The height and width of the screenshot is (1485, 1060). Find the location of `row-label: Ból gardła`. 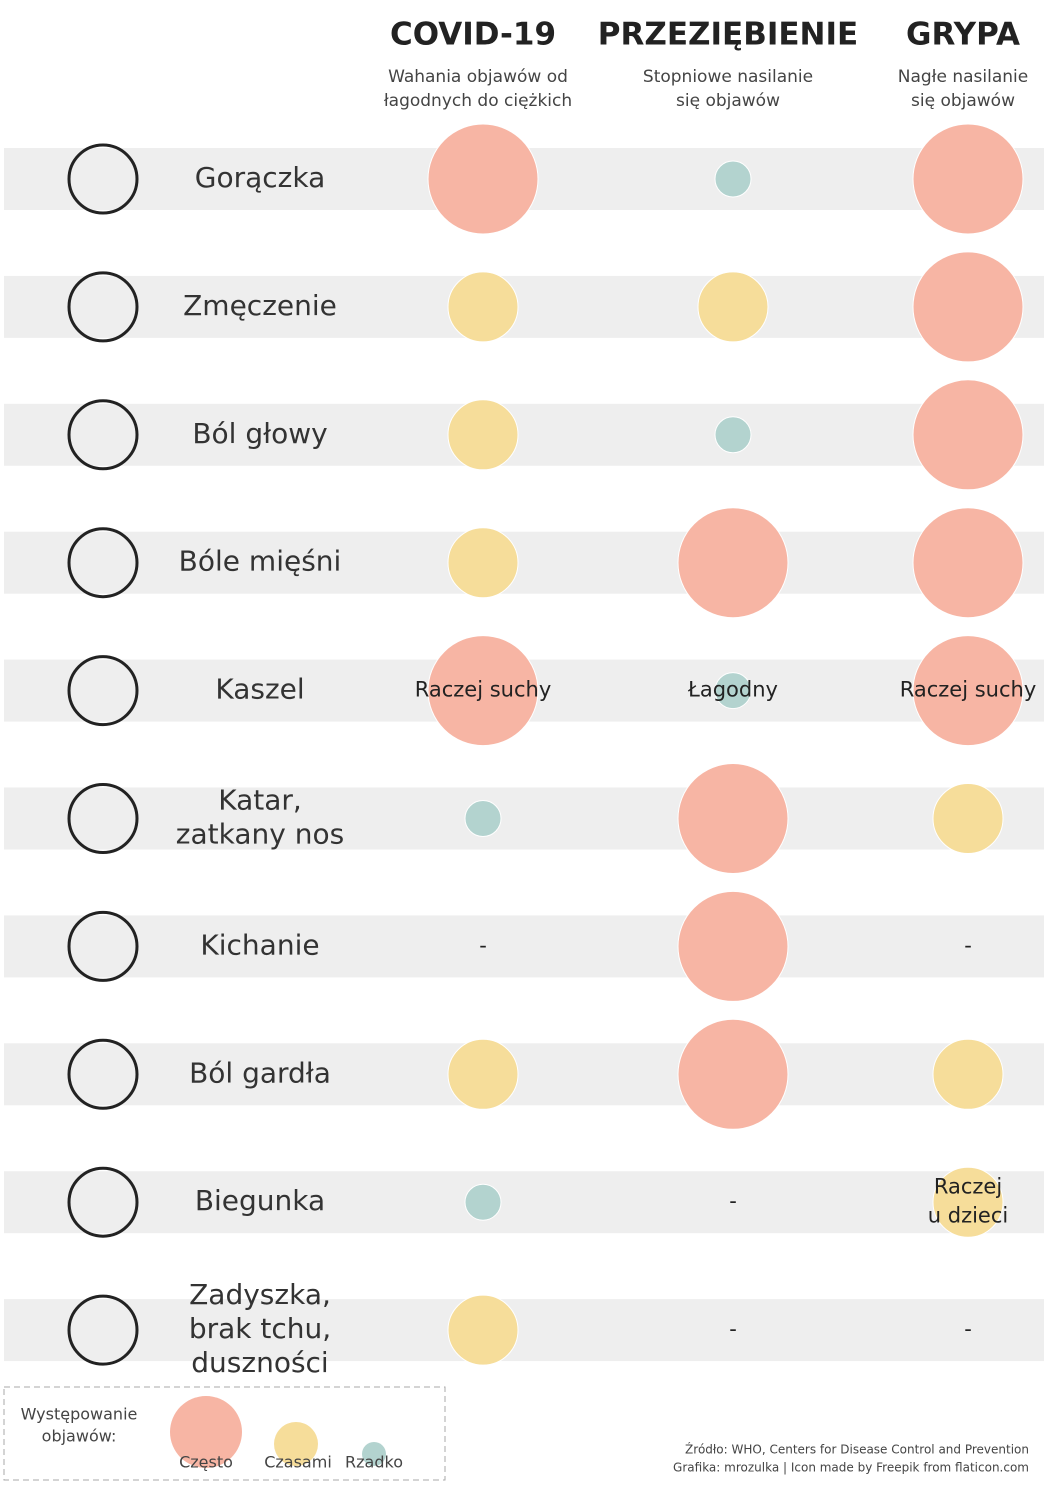

row-label: Ból gardła is located at coordinates (260, 1072).